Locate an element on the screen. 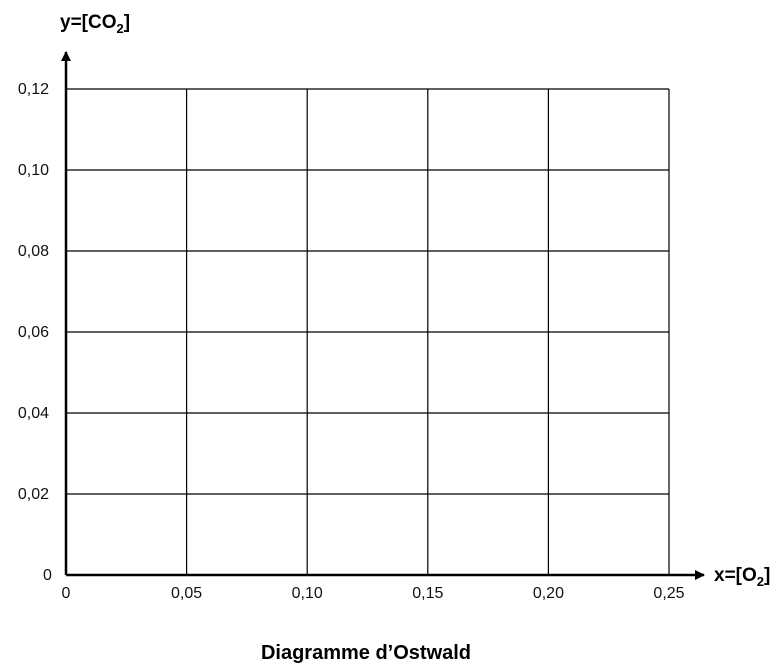  x-tick-label: 0,05 is located at coordinates (186, 593).